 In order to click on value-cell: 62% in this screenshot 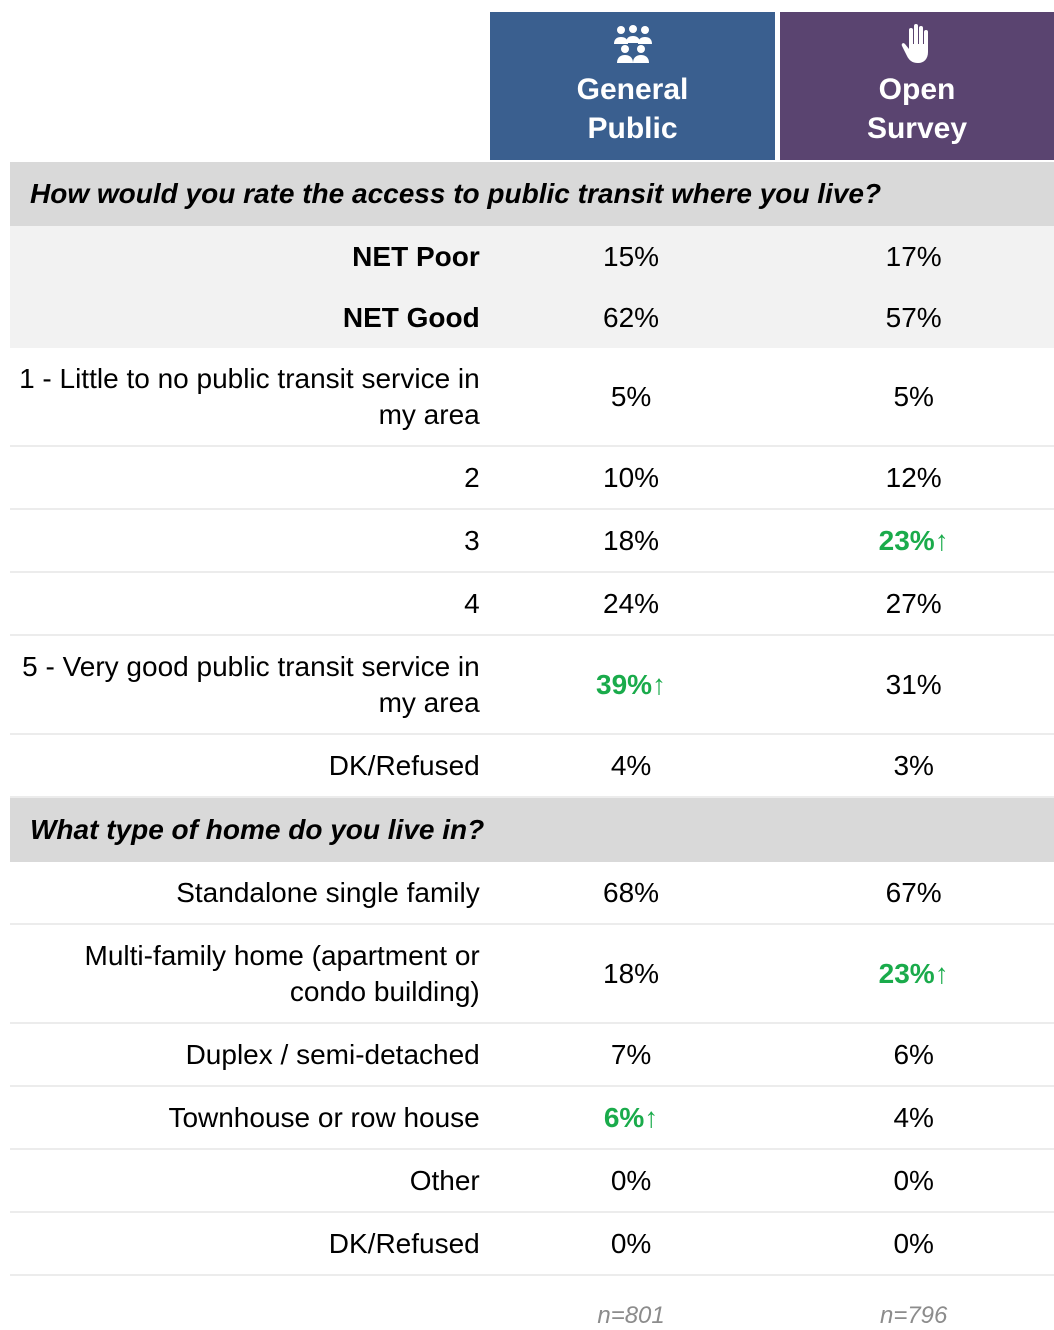, I will do `click(631, 317)`.